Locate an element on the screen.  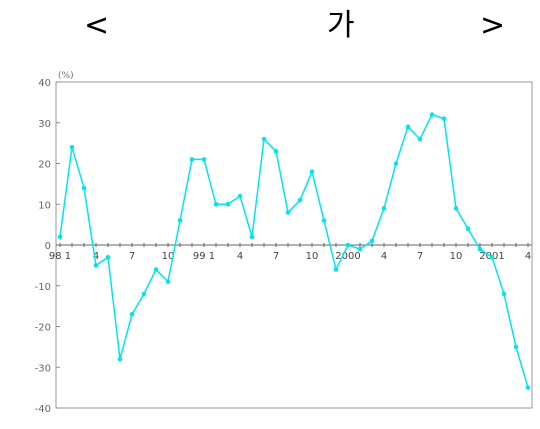
y-tick-label: -10 is located at coordinates (43, 287).